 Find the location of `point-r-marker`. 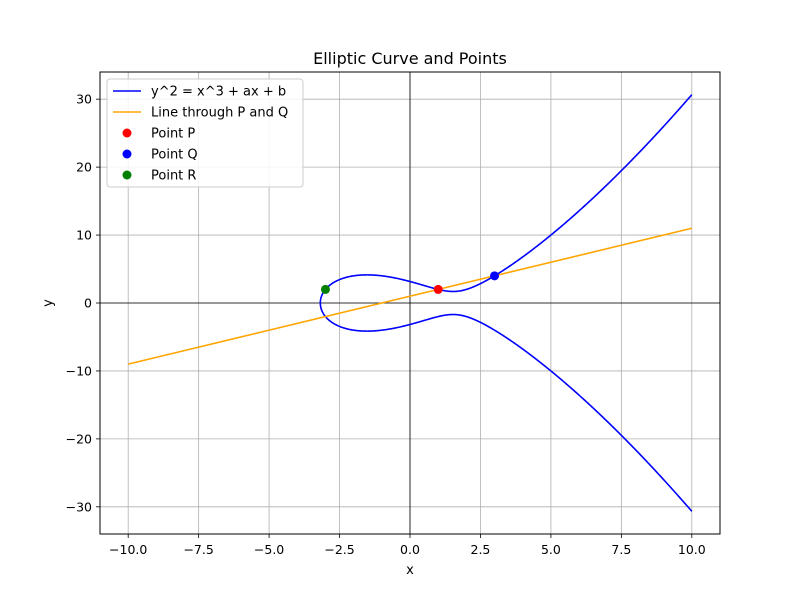

point-r-marker is located at coordinates (325, 289).